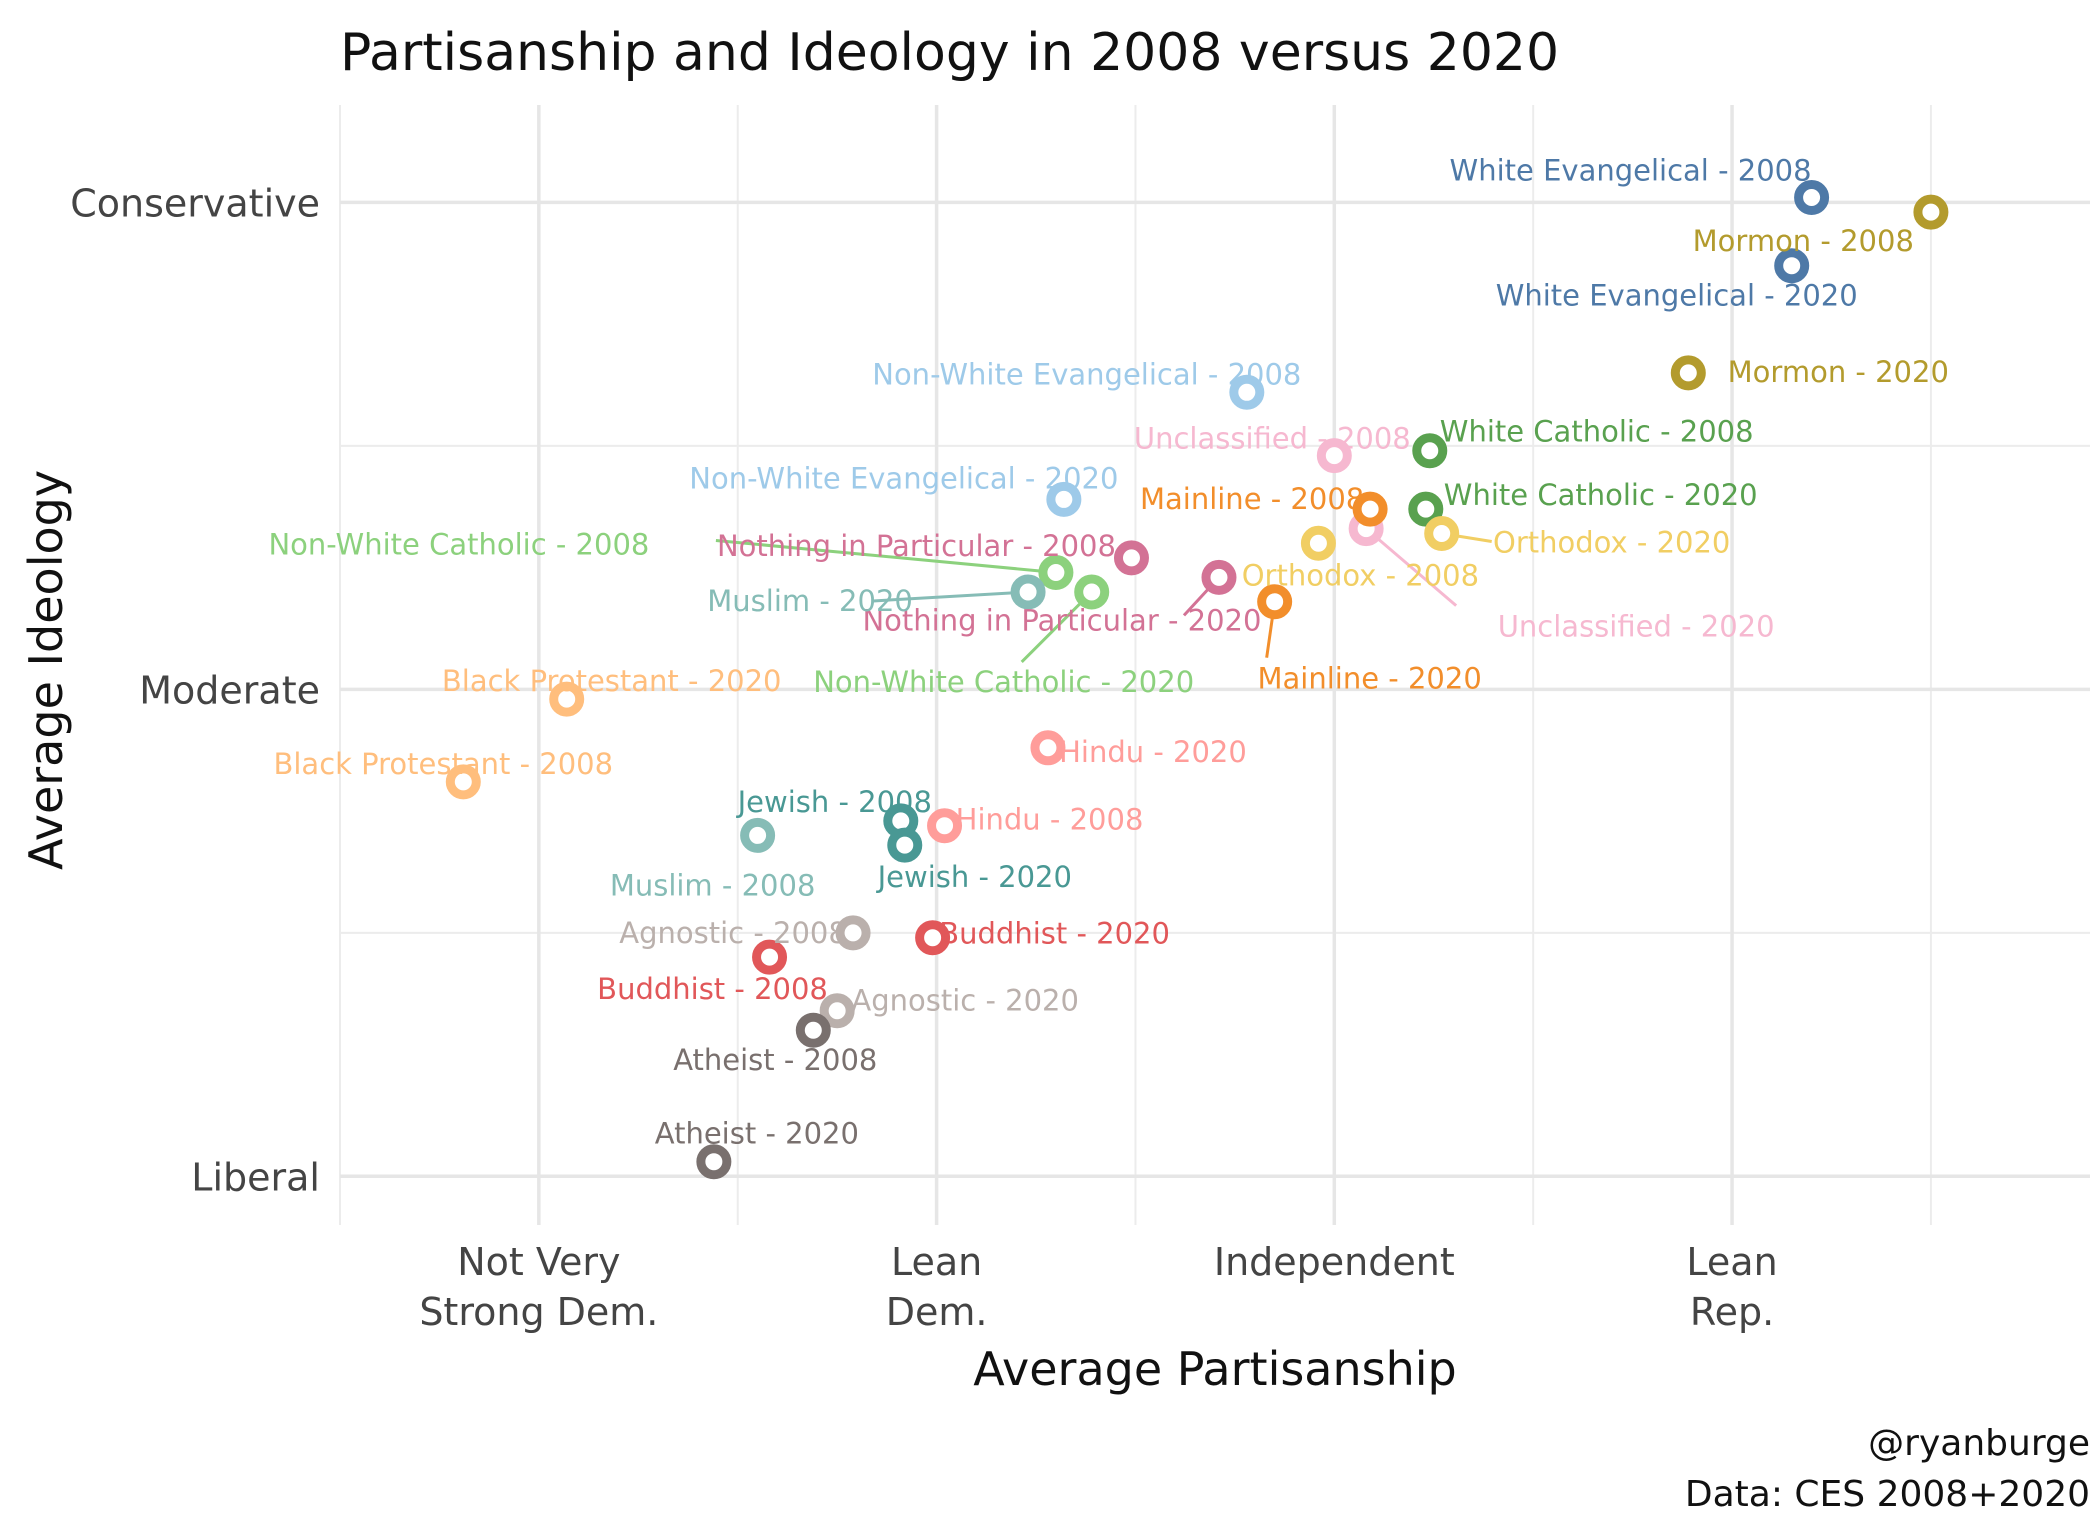 This screenshot has width=2100, height=1531. What do you see at coordinates (950, 596) in the screenshot?
I see `leader-muslim-2020` at bounding box center [950, 596].